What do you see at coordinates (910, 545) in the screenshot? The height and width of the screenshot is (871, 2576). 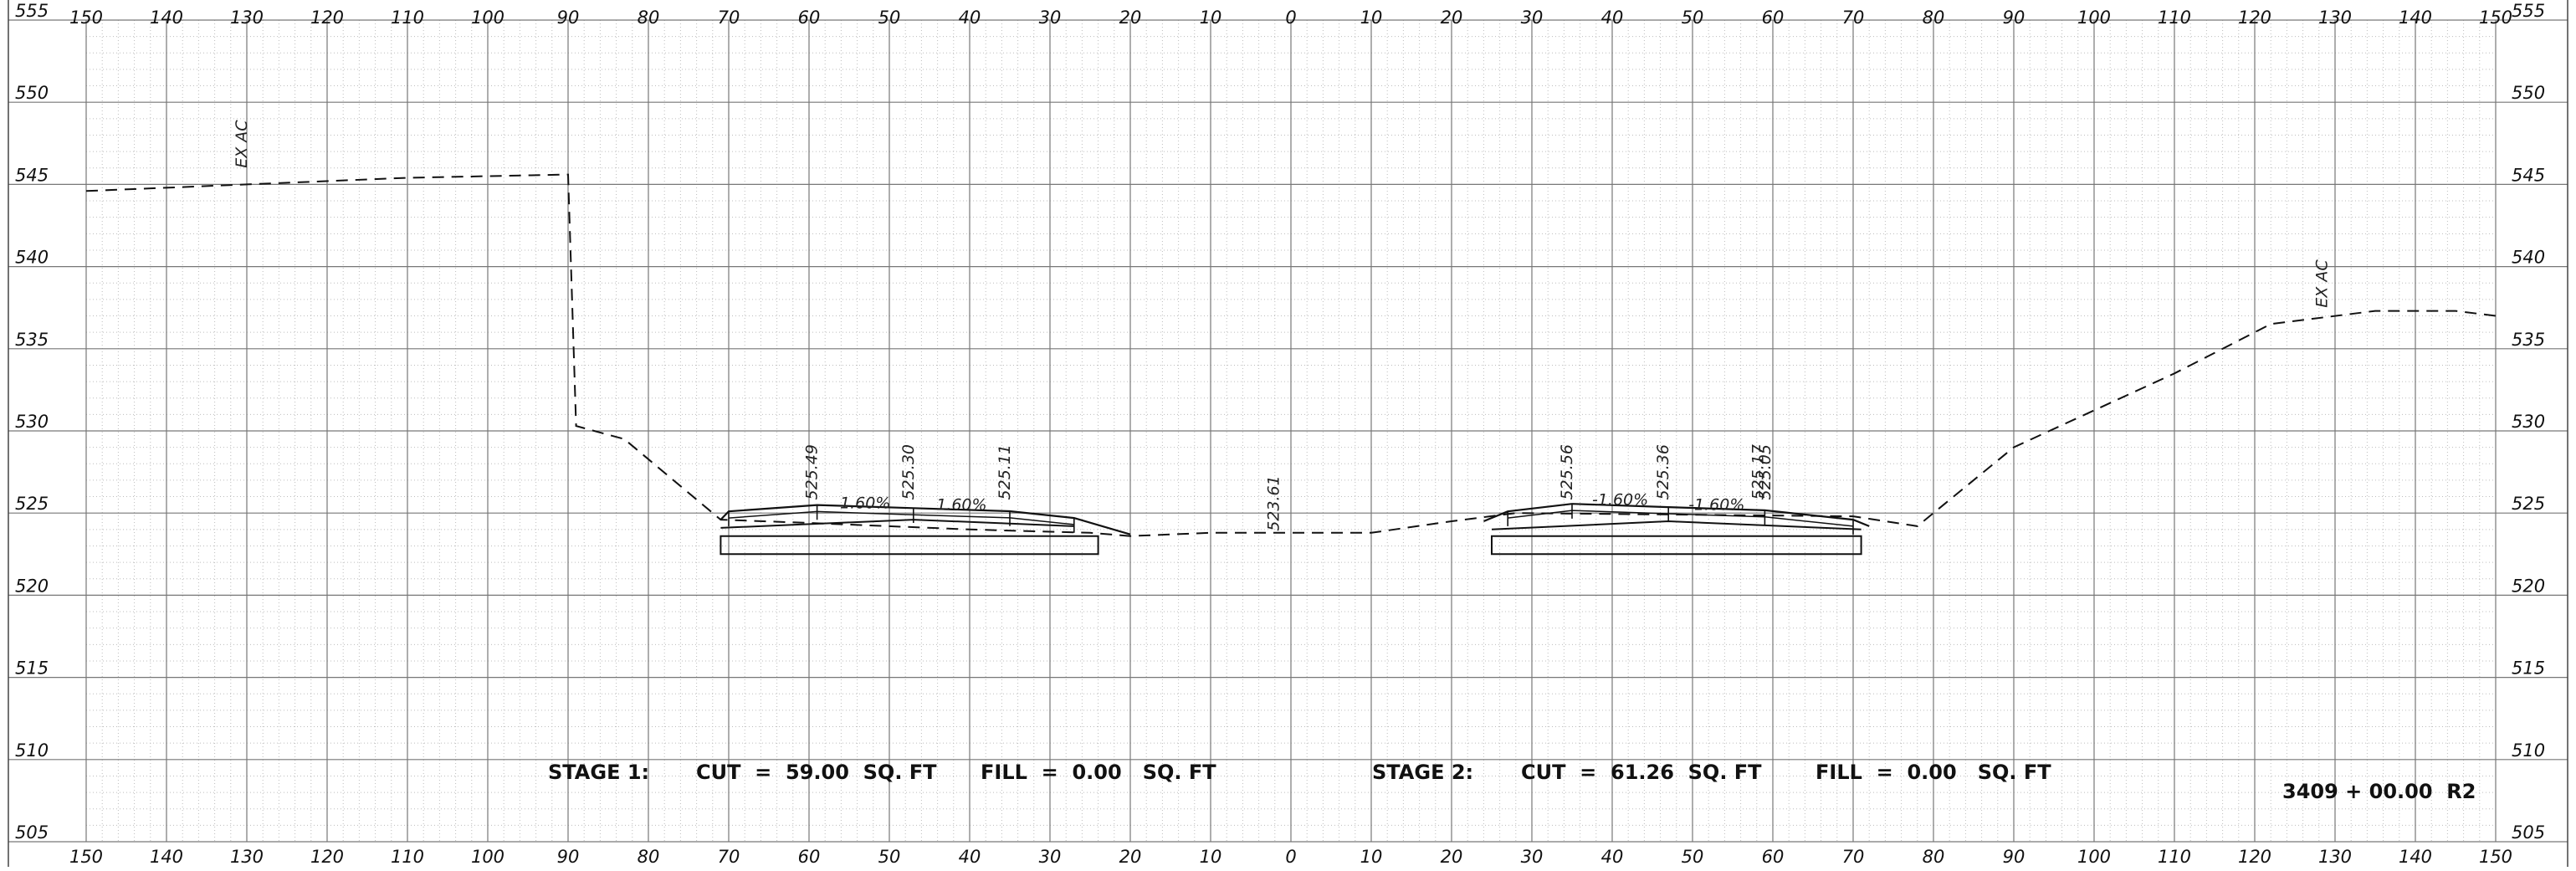 I see `stage1-base-course` at bounding box center [910, 545].